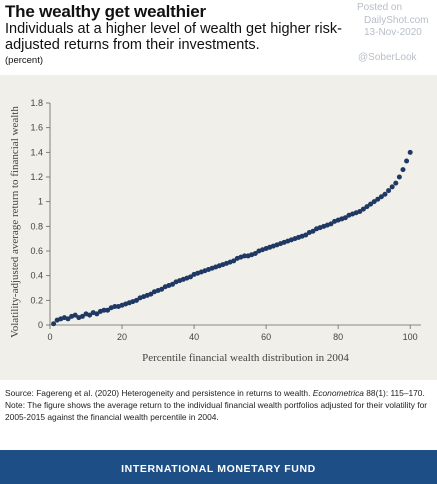  I want to click on y-tick-label: 0.8, so click(36, 226).